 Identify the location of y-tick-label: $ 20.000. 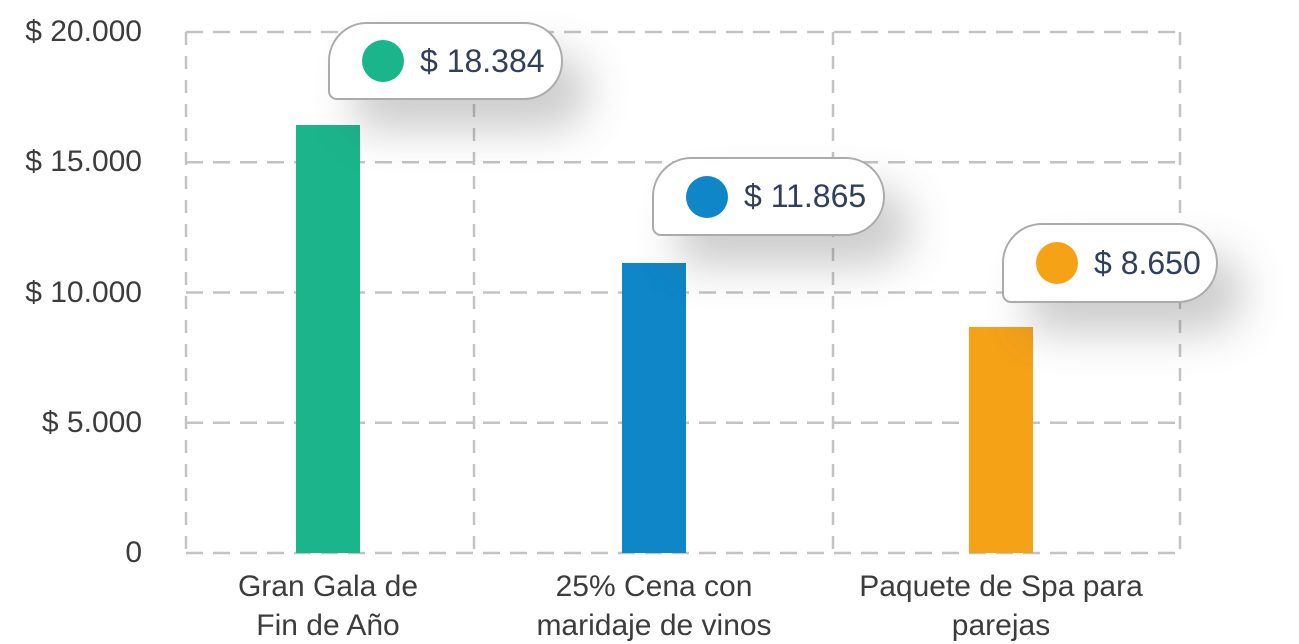
(83, 31).